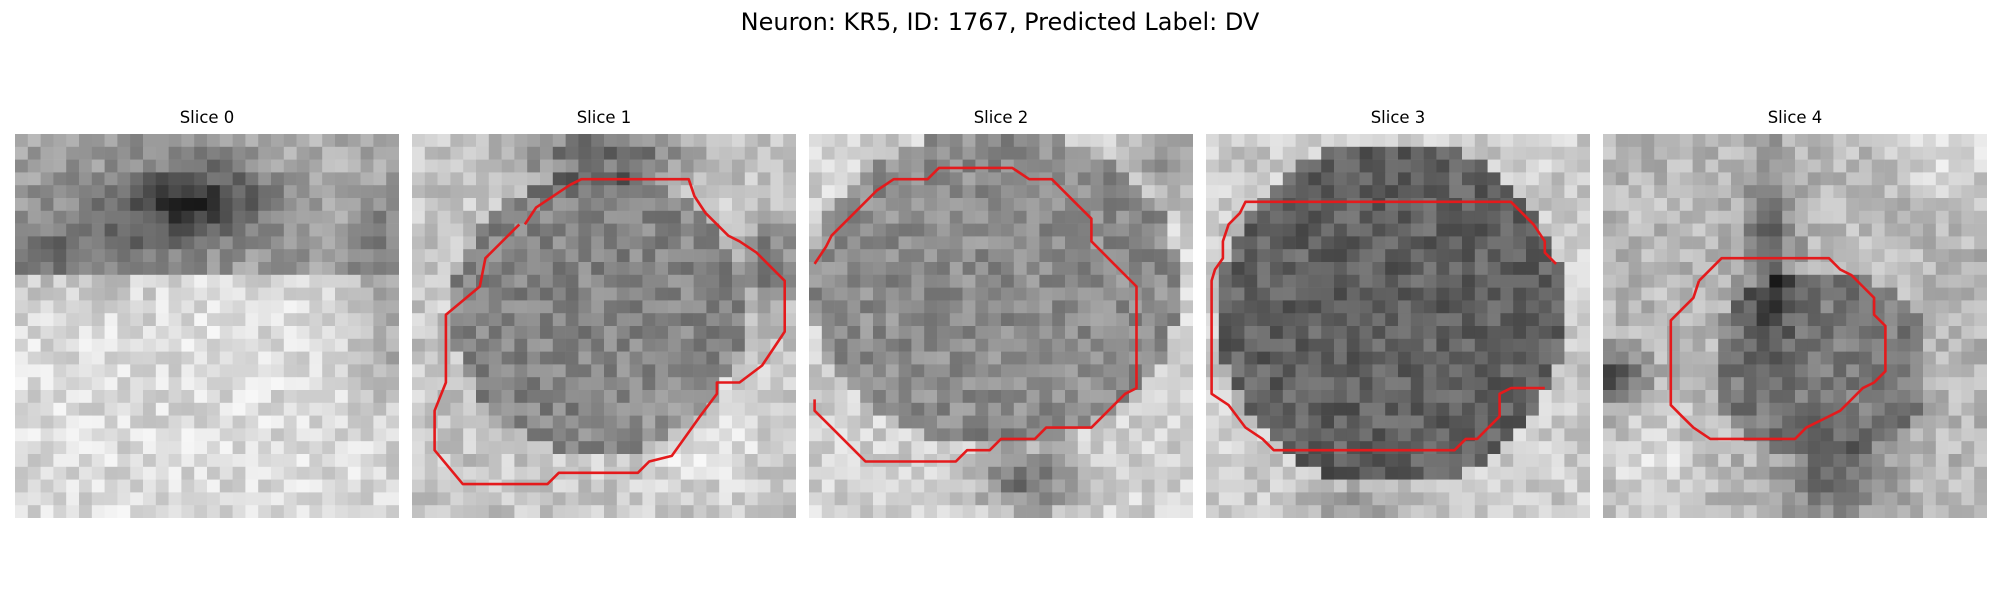 The height and width of the screenshot is (600, 2000). Describe the element at coordinates (1795, 117) in the screenshot. I see `panel-title: Slice 4` at that location.